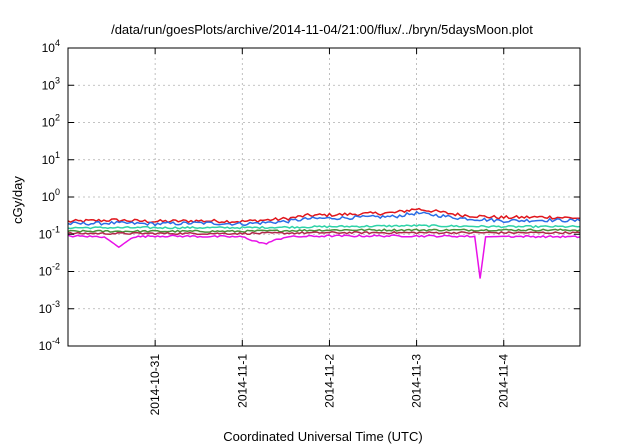 The width and height of the screenshot is (640, 448). I want to click on y-axis-title: cGy/day, so click(17, 200).